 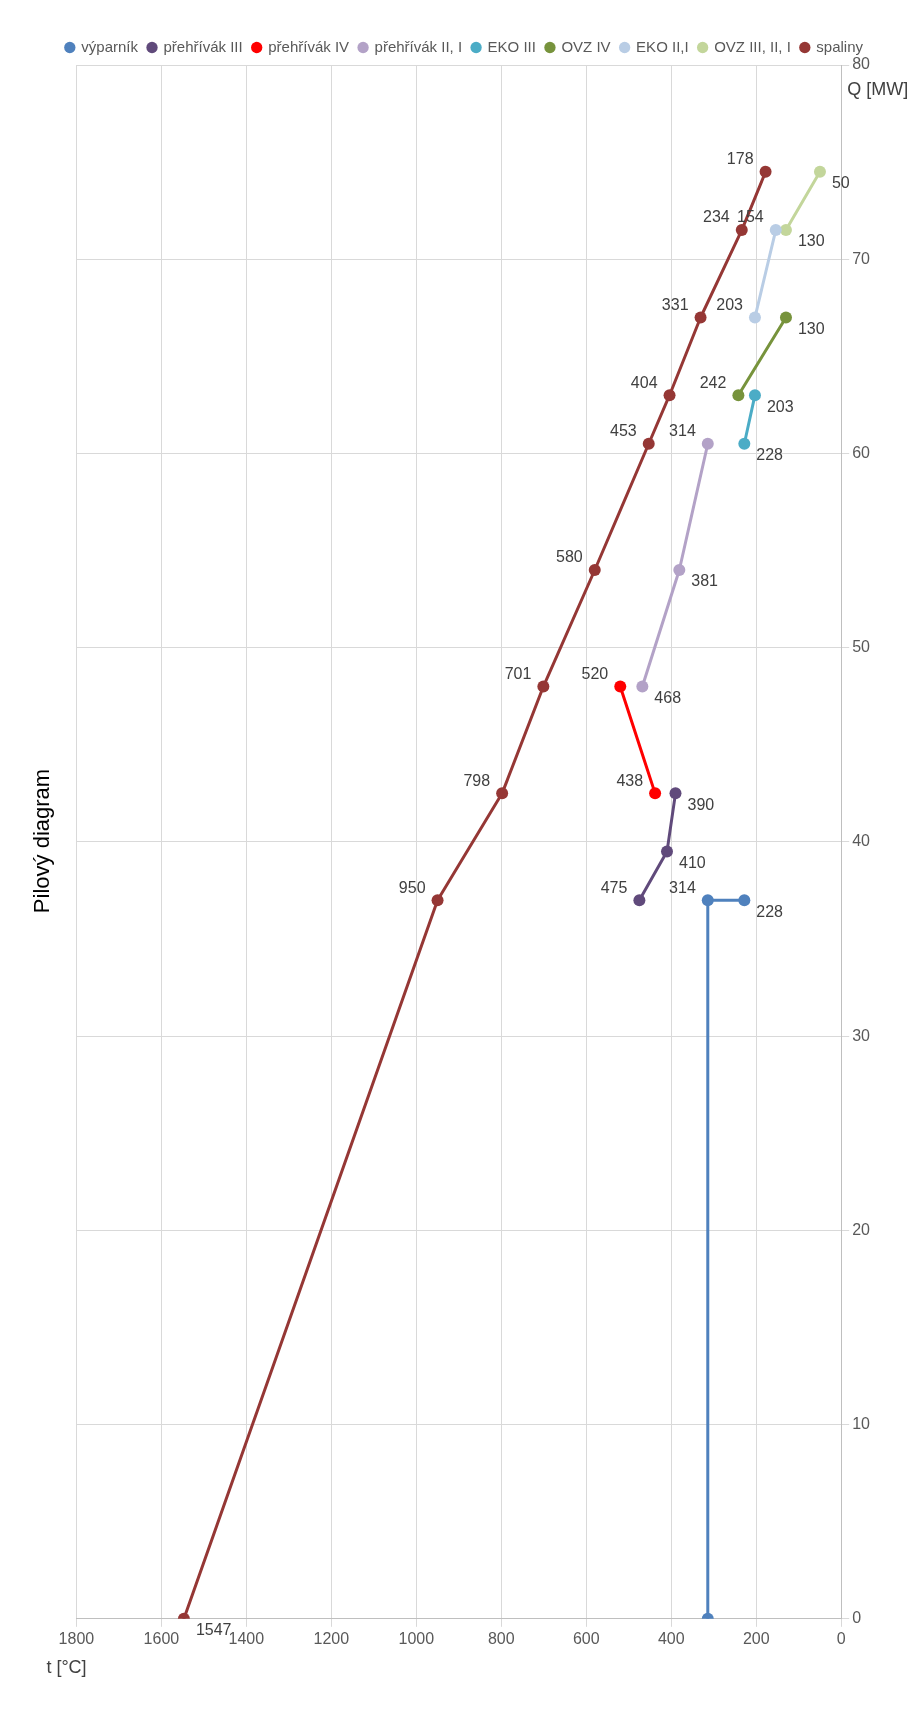 I want to click on y-axis-title: Q [MW], so click(x=878, y=88).